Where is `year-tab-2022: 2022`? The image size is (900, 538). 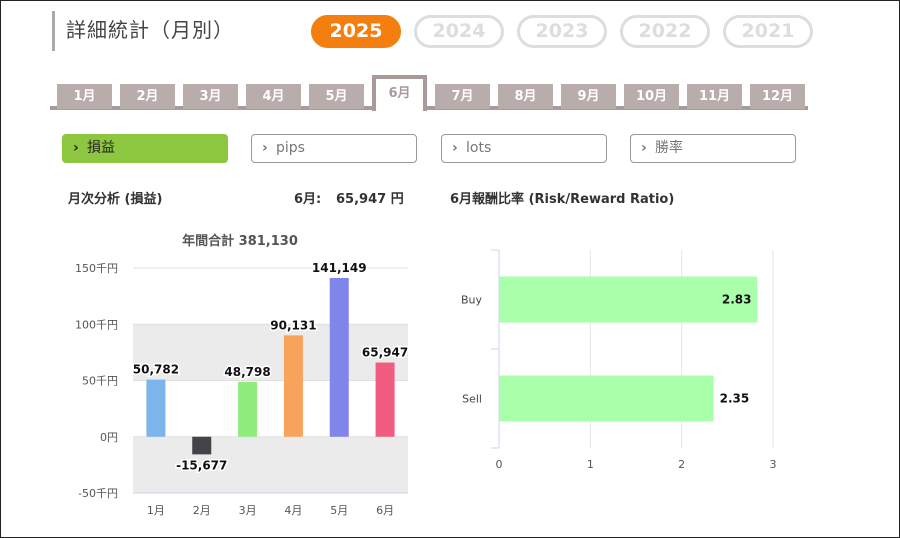 year-tab-2022: 2022 is located at coordinates (665, 31).